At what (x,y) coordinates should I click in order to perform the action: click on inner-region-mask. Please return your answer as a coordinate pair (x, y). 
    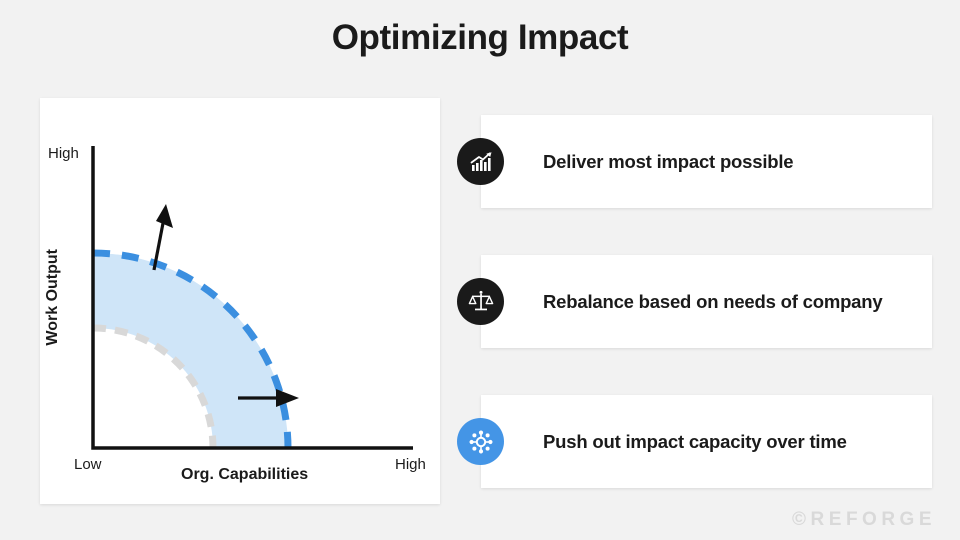
    Looking at the image, I should click on (153, 388).